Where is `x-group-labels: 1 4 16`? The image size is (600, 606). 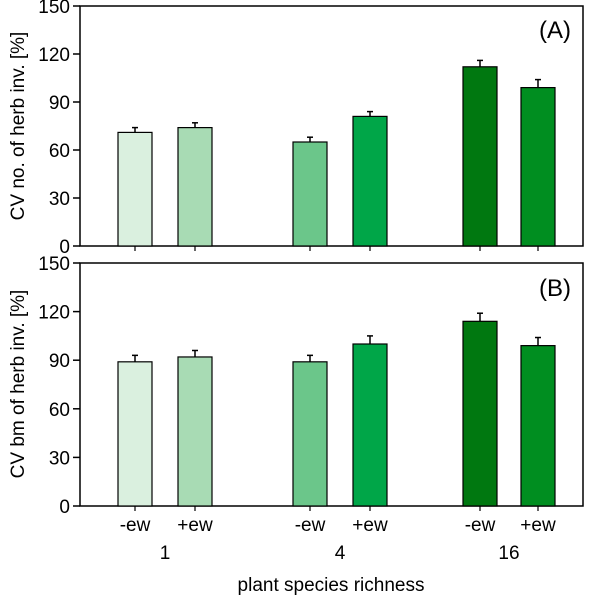
x-group-labels: 1 4 16 is located at coordinates (340, 553).